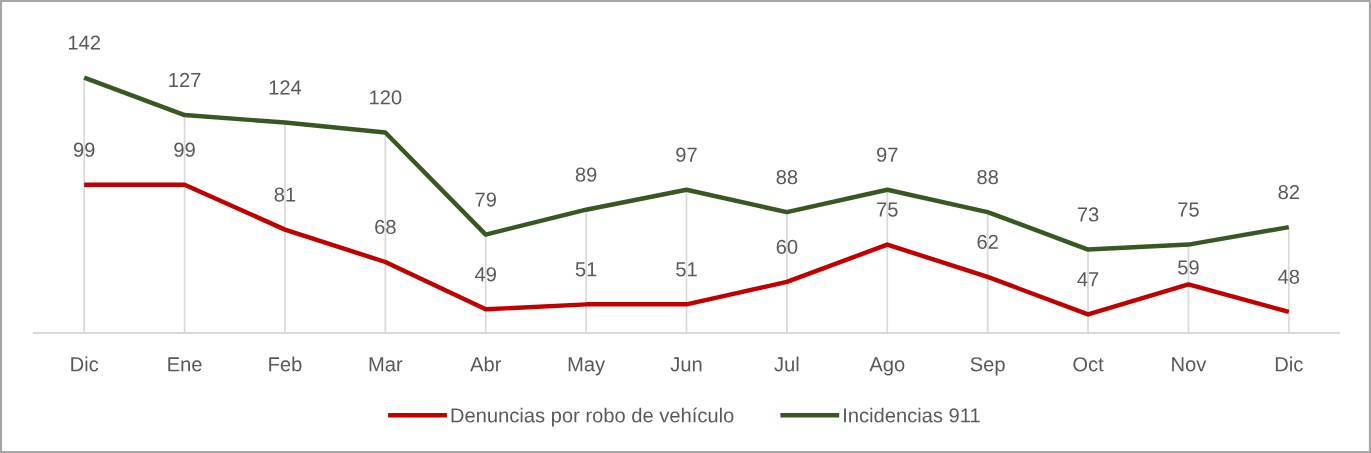 The height and width of the screenshot is (453, 1371). What do you see at coordinates (987, 366) in the screenshot?
I see `x-tick-label: Sep` at bounding box center [987, 366].